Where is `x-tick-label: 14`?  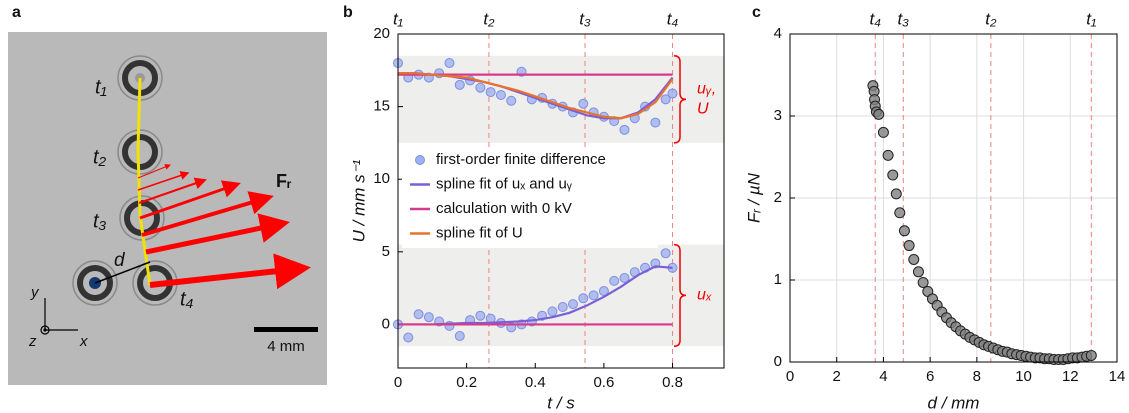 x-tick-label: 14 is located at coordinates (1117, 376).